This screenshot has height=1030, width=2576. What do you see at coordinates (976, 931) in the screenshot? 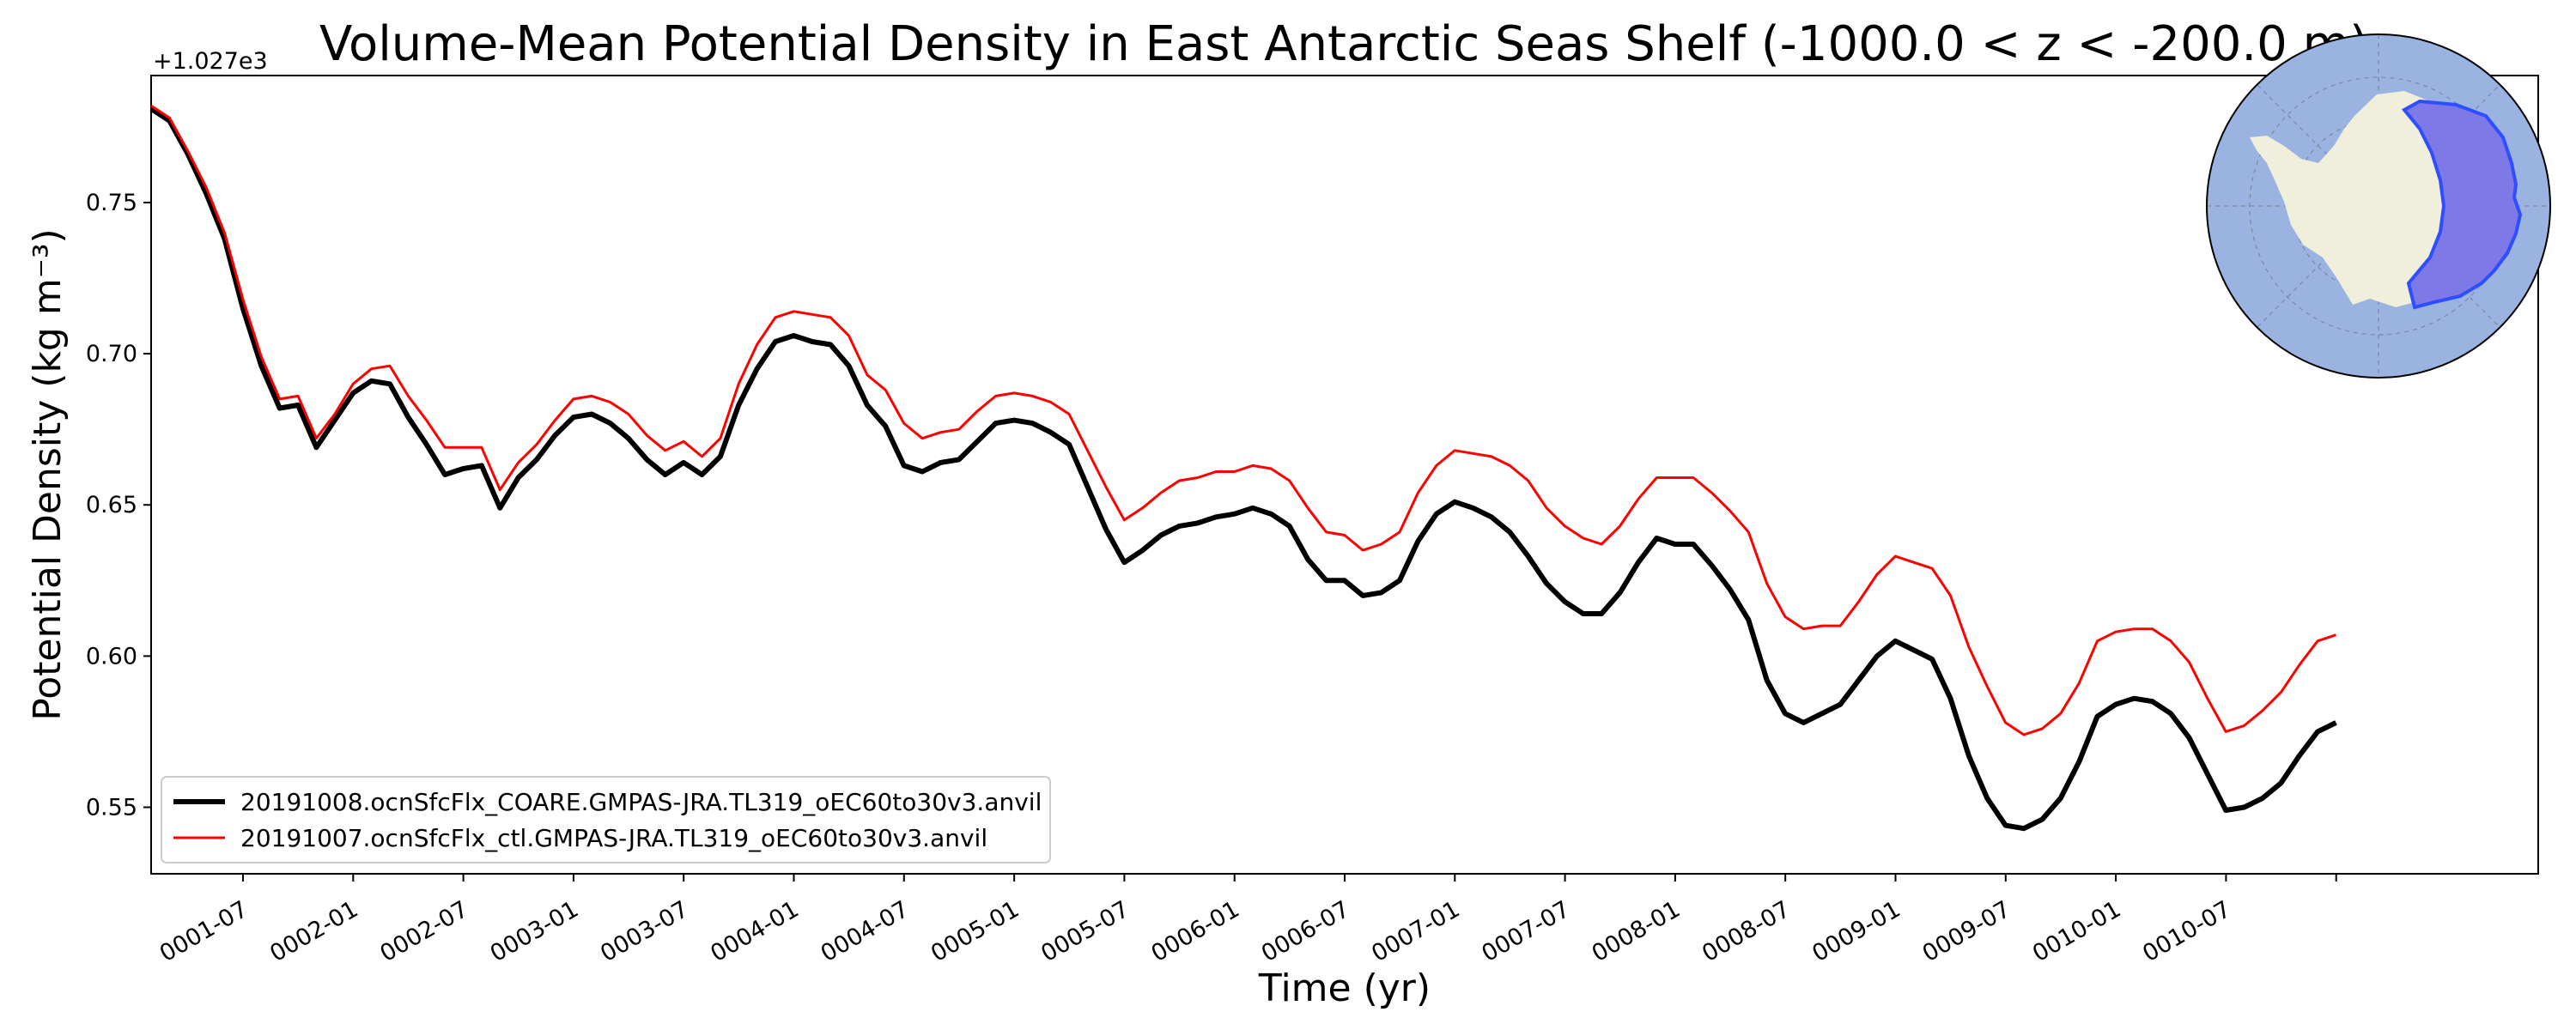
I see `x-tick-label: 0005-01` at bounding box center [976, 931].